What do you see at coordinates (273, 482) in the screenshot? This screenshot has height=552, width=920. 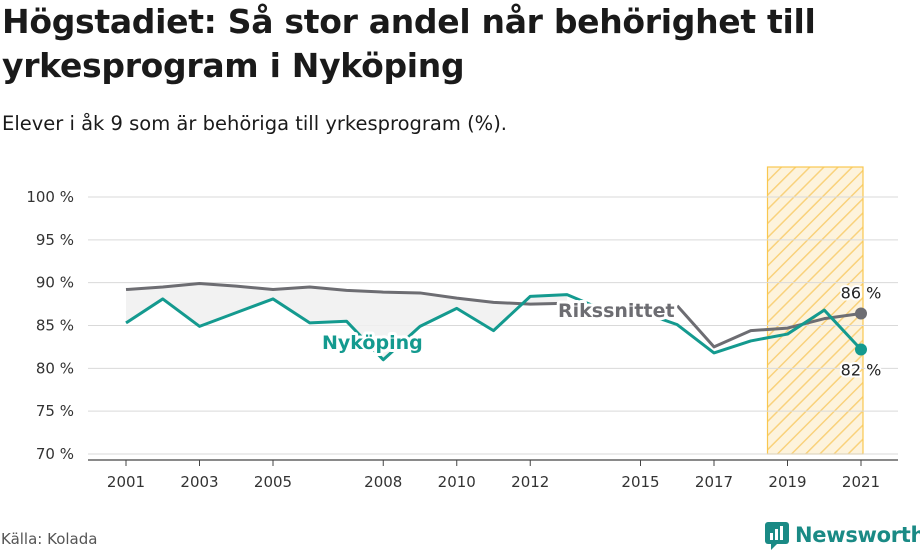 I see `x-tick-label: 2005` at bounding box center [273, 482].